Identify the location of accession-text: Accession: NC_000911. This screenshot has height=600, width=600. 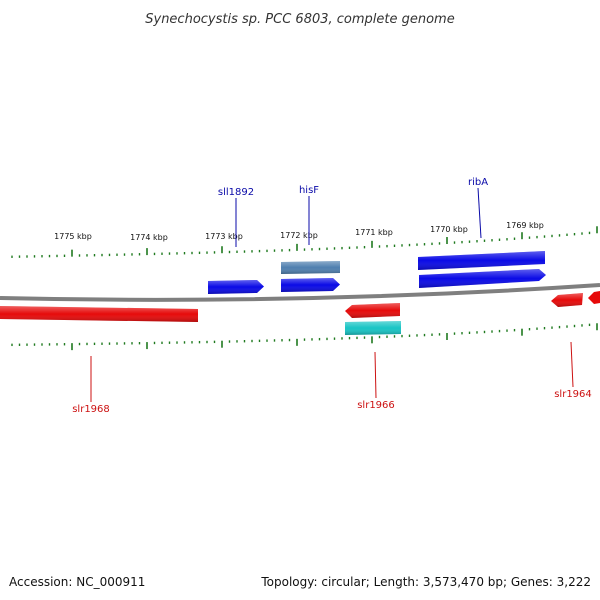
(77, 582).